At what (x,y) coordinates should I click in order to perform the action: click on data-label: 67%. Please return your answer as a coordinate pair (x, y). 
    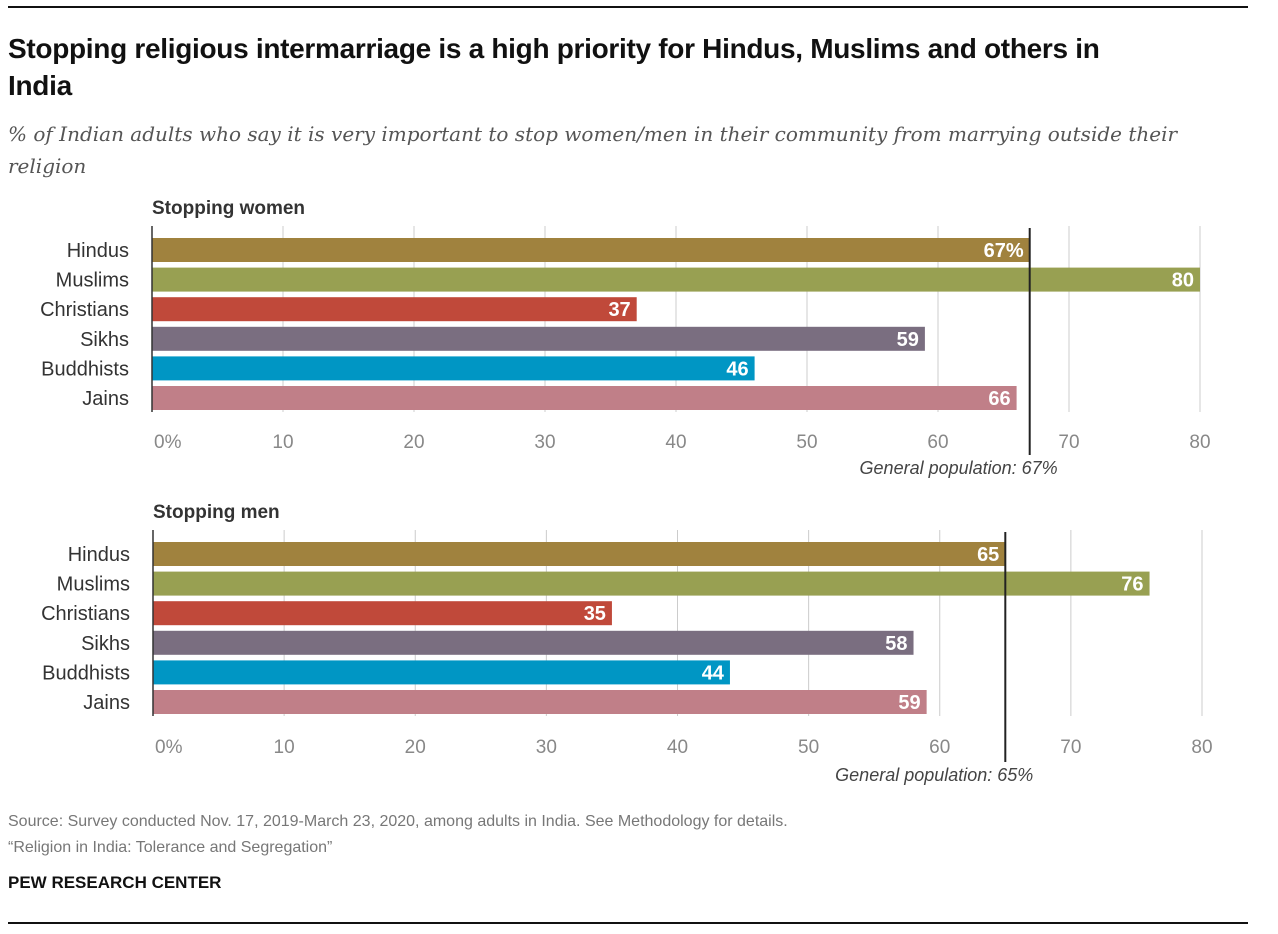
    Looking at the image, I should click on (1004, 251).